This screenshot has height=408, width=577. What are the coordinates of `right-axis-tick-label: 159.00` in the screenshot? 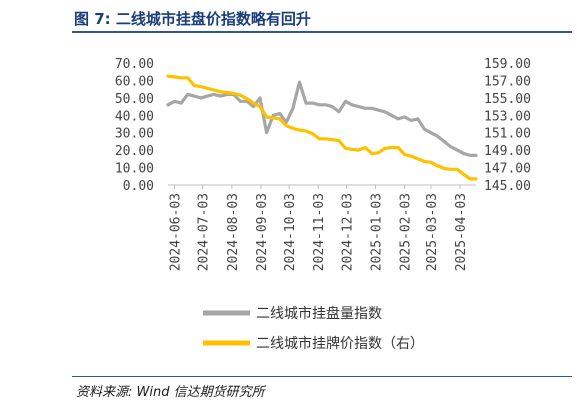 It's located at (507, 64).